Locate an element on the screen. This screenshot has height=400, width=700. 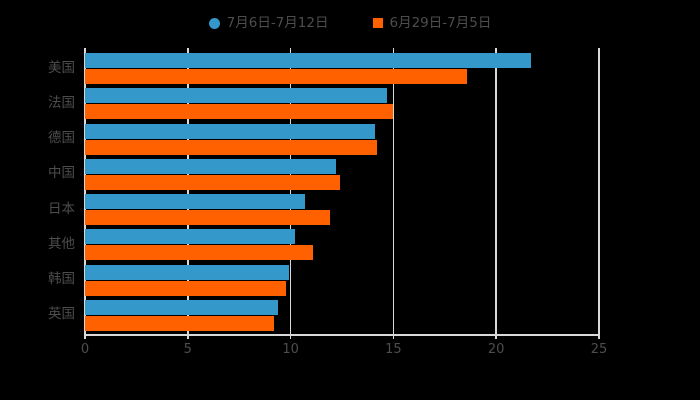
category-label-6: 韩国 is located at coordinates (61, 279).